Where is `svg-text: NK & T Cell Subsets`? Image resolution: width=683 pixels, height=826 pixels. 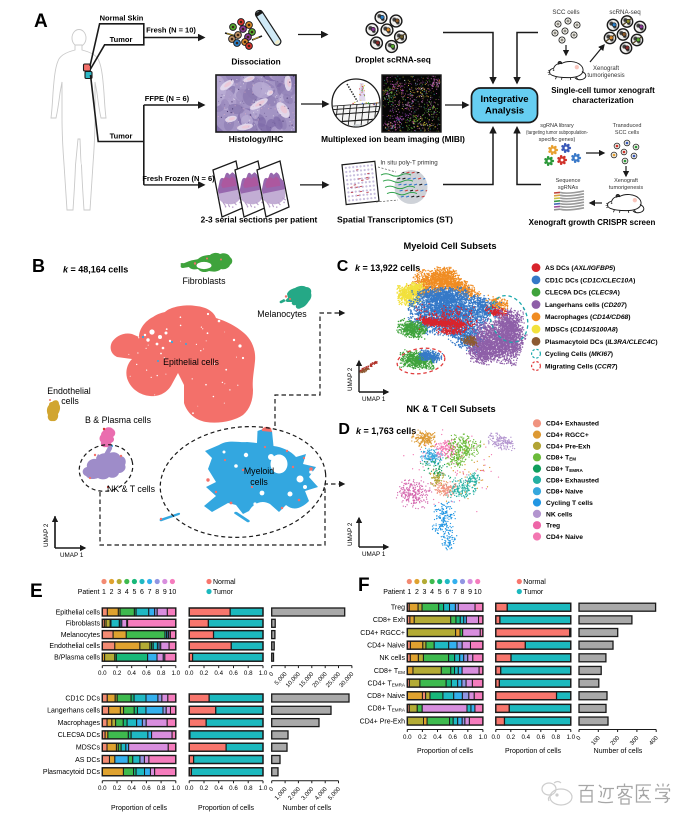
svg-text: NK & T Cell Subsets is located at coordinates (450, 409).